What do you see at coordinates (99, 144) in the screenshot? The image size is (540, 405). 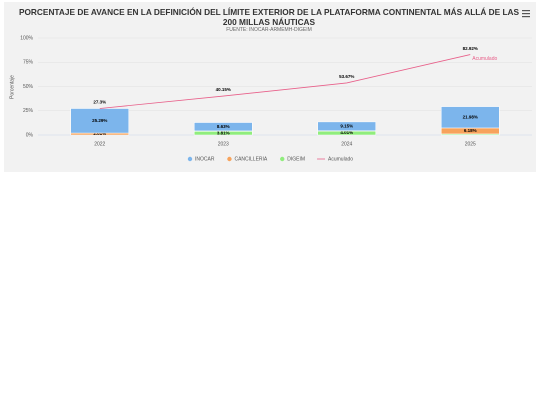 I see `x-tick-label: 2022` at bounding box center [99, 144].